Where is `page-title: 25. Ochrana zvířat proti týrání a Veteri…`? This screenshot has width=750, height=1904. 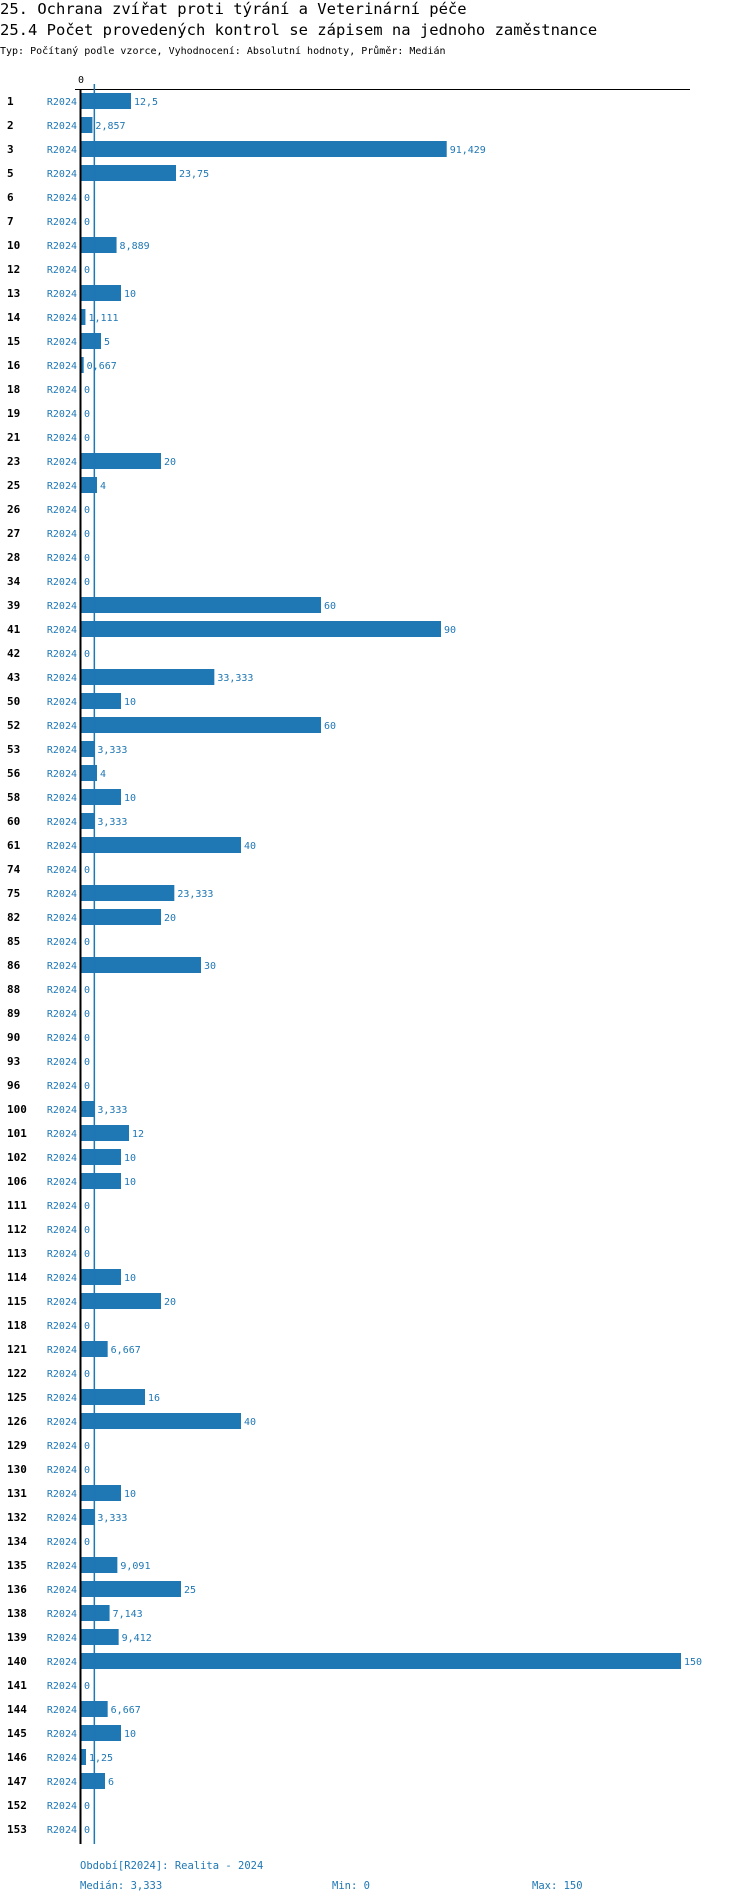 page-title: 25. Ochrana zvířat proti týrání a Veteri… is located at coordinates (233, 9).